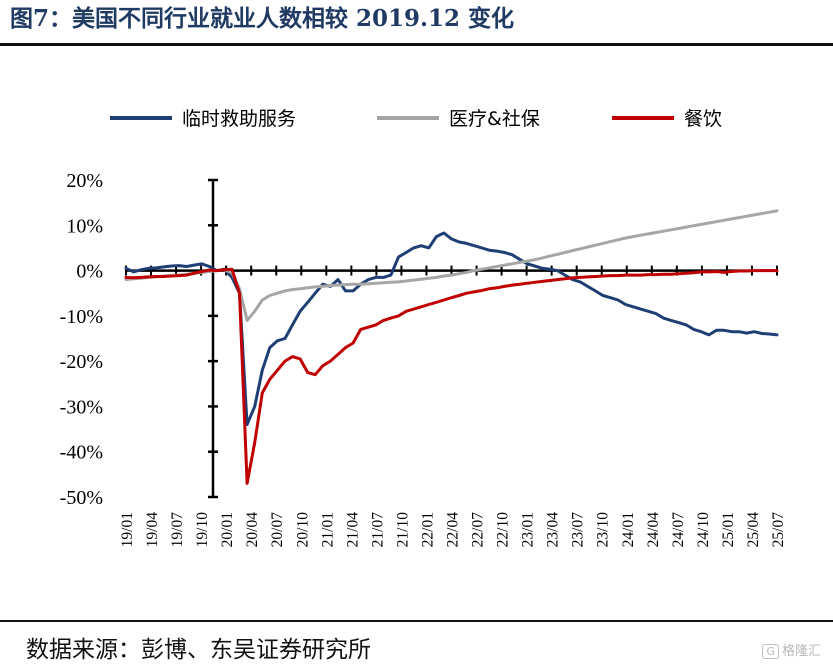 This screenshot has height=665, width=833. What do you see at coordinates (84, 181) in the screenshot?
I see `y-tick-label: 20%` at bounding box center [84, 181].